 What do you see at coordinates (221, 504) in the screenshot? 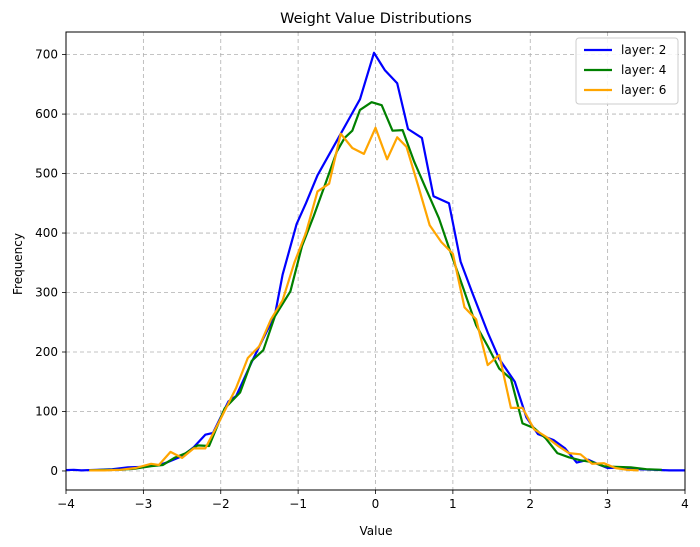
I see `x-tick-label: −2` at bounding box center [221, 504].